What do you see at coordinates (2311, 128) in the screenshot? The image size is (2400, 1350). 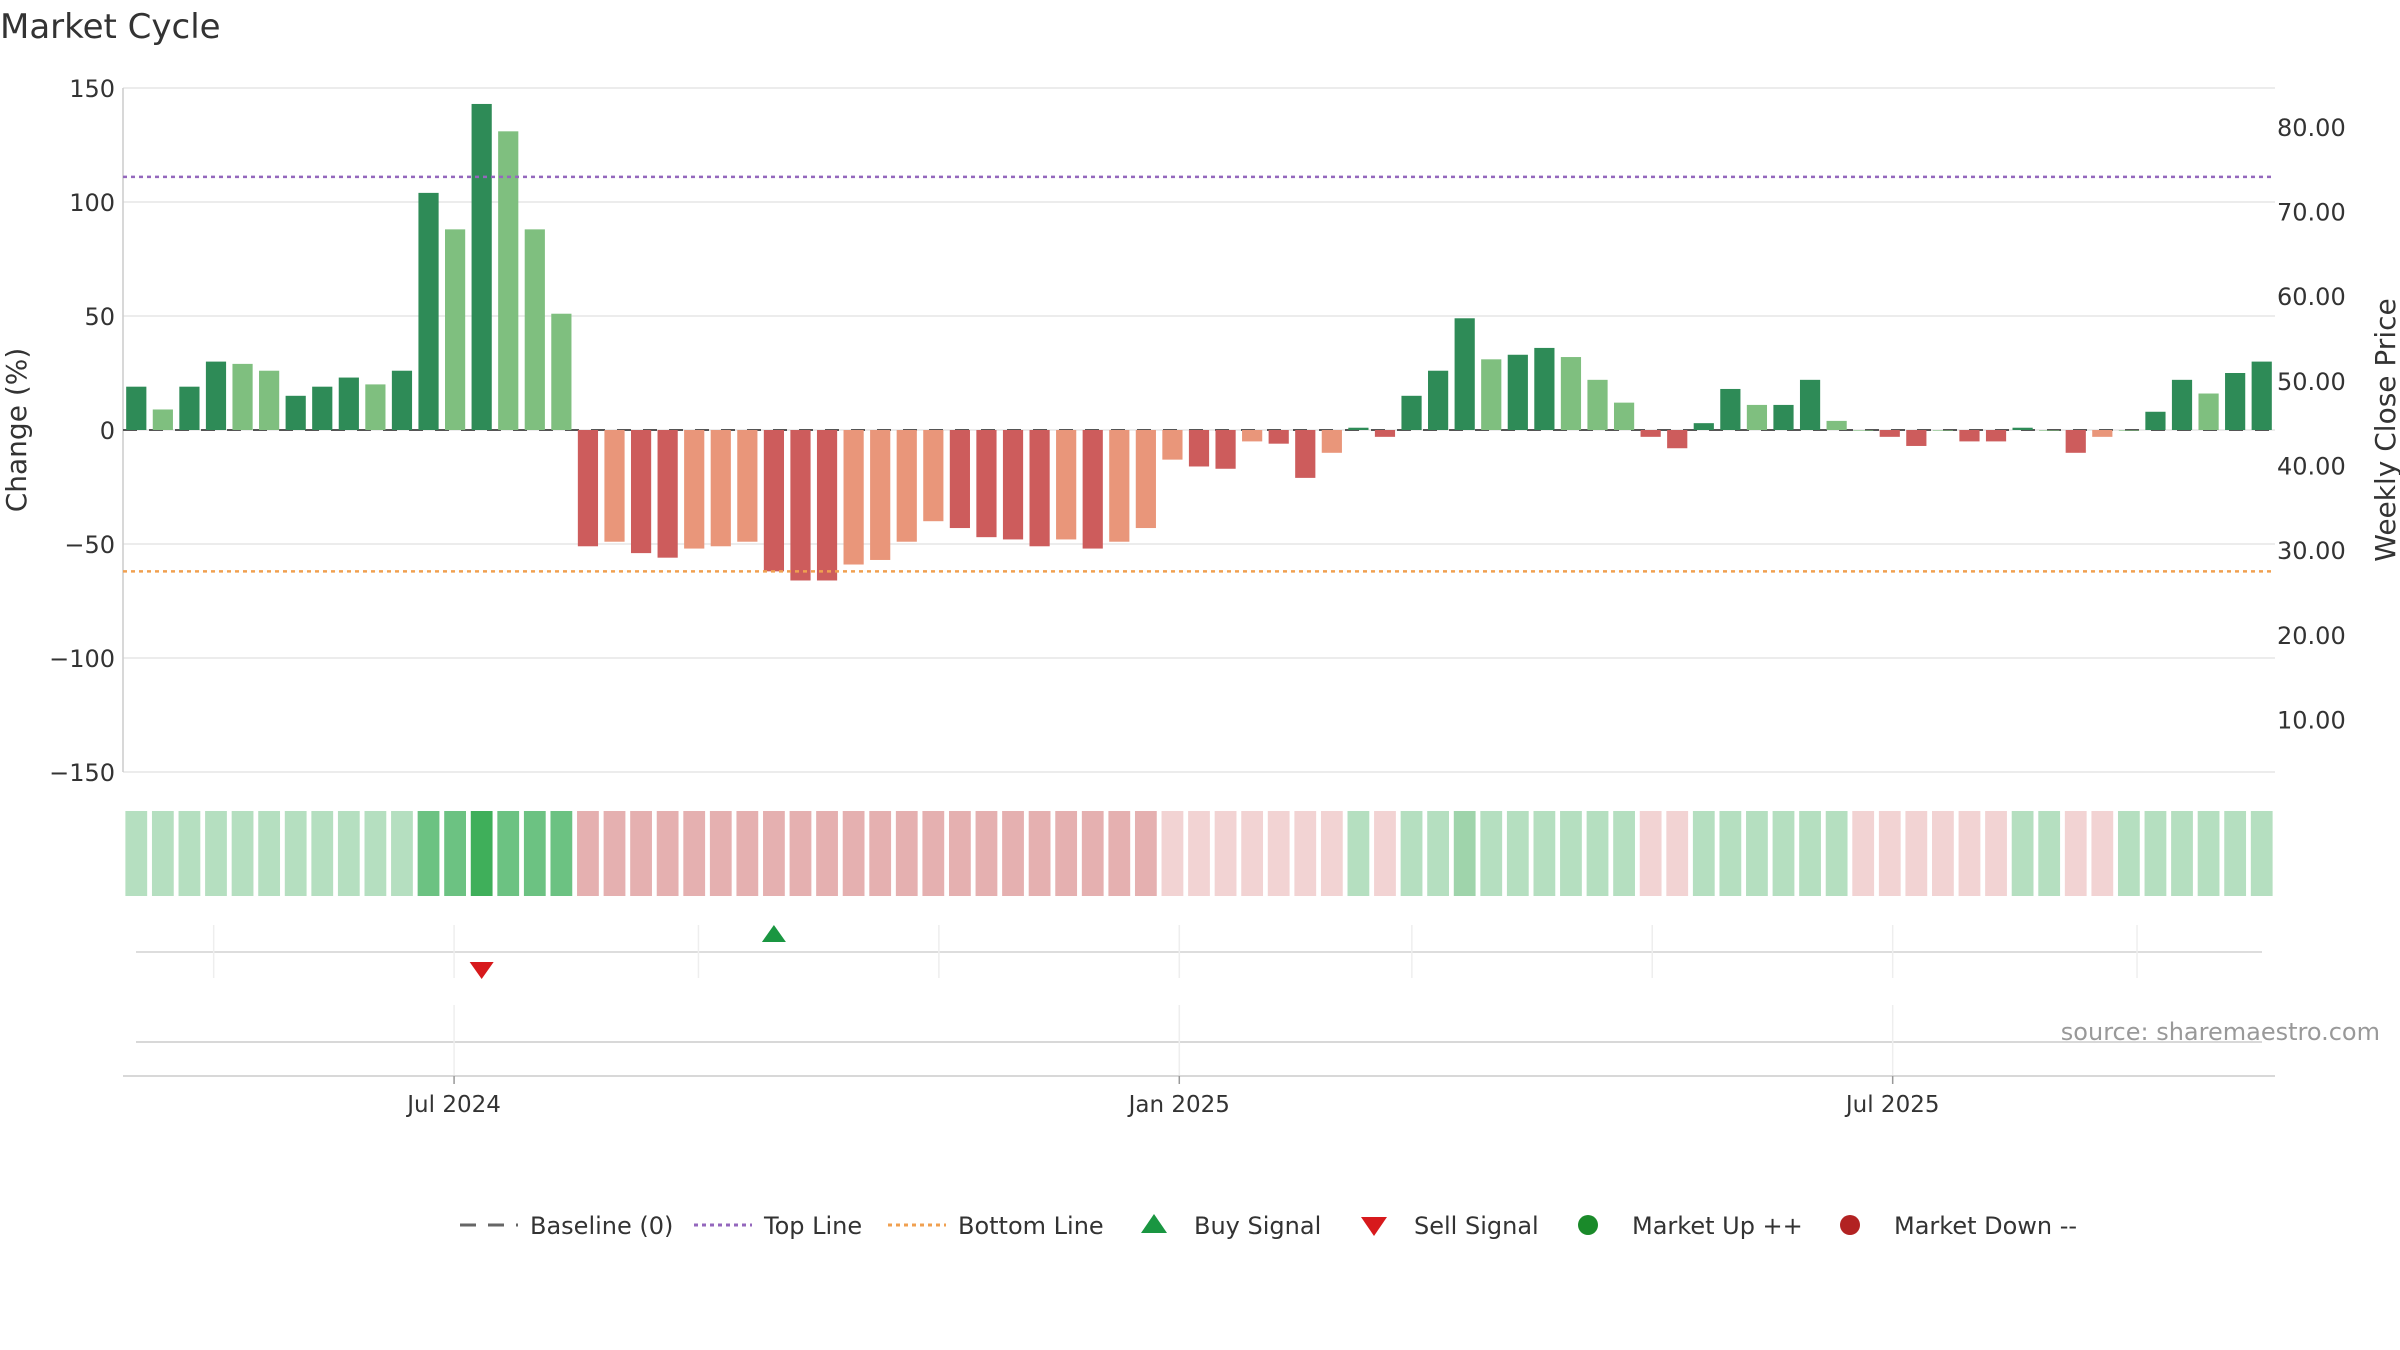 I see `y2-tick-label: 80.00` at bounding box center [2311, 128].